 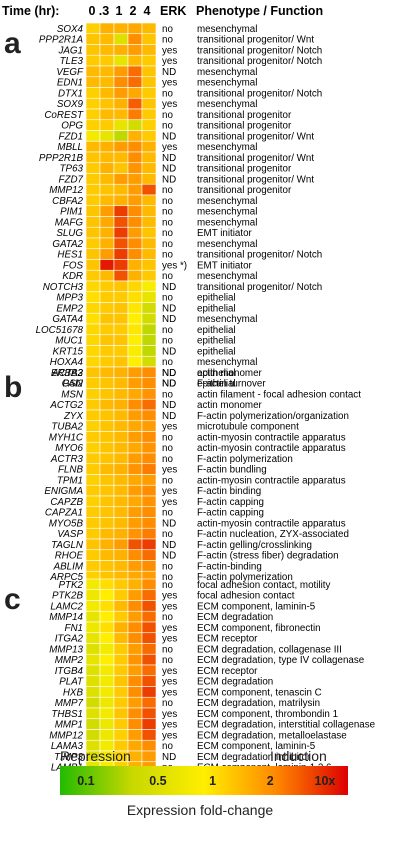 What do you see at coordinates (73, 265) in the screenshot?
I see `gene-name: FOS` at bounding box center [73, 265].